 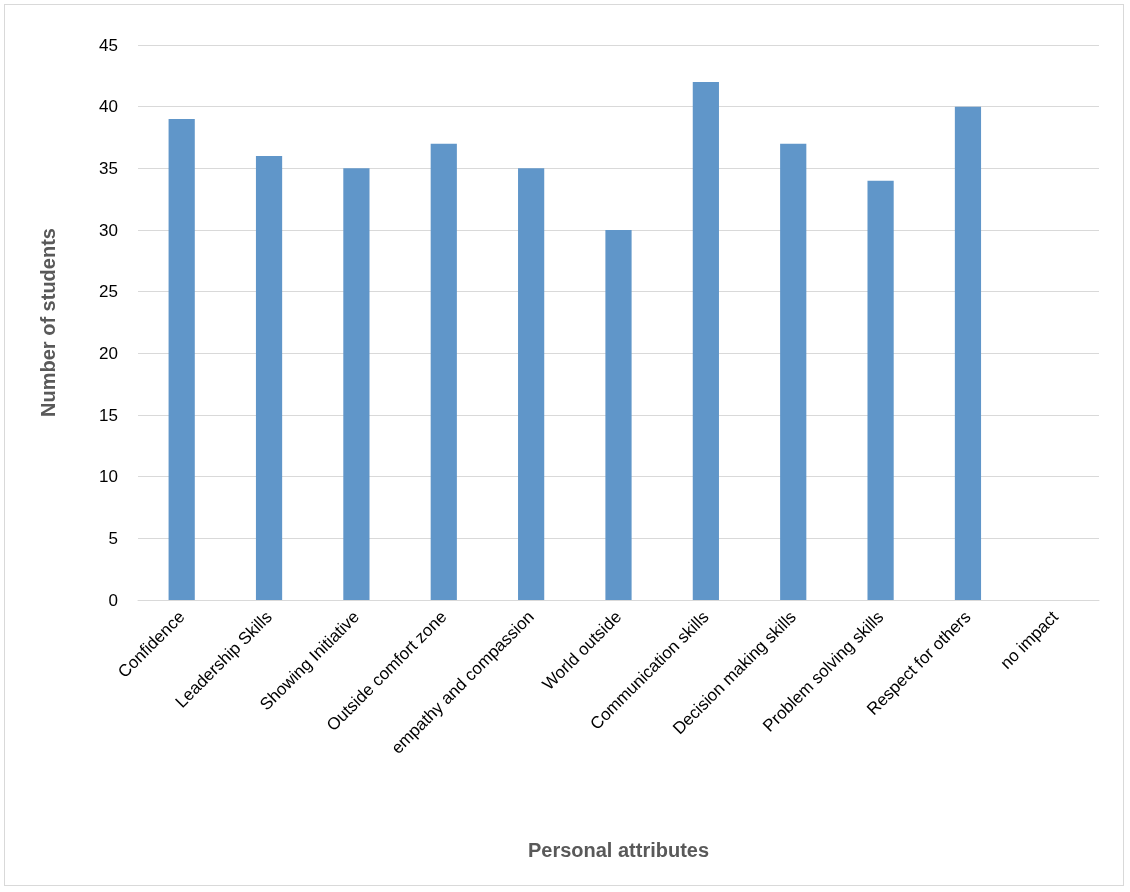 What do you see at coordinates (108, 353) in the screenshot?
I see `y-tick-label: 20` at bounding box center [108, 353].